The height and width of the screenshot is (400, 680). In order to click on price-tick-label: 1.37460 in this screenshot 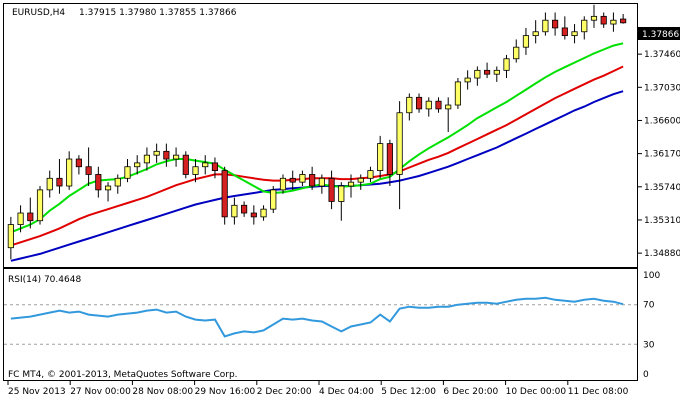, I will do `click(662, 55)`.